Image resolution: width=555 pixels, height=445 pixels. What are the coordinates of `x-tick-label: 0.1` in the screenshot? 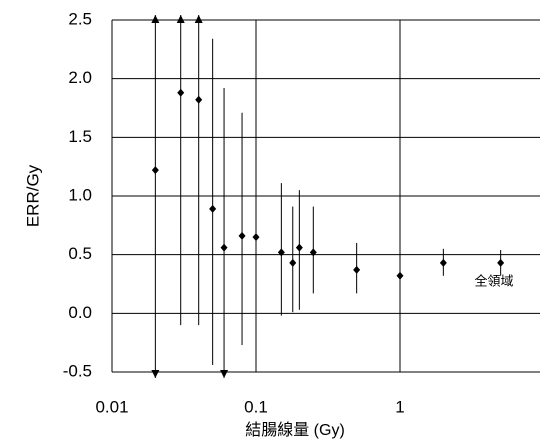 It's located at (256, 406).